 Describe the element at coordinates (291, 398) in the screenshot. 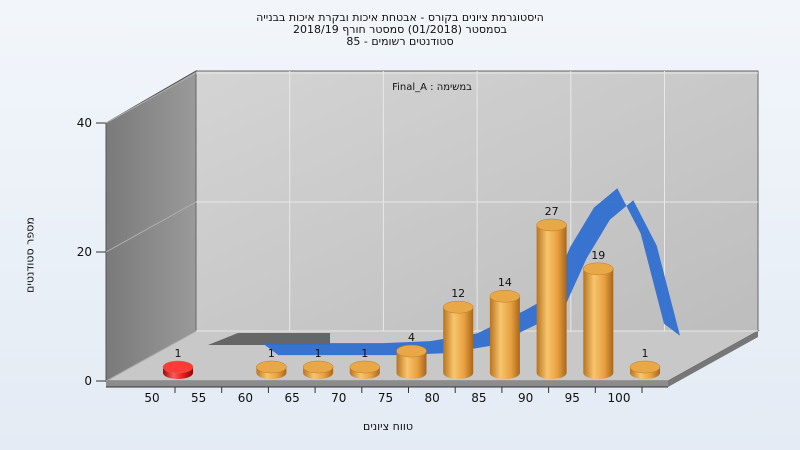

I see `x-tick-label: 65` at that location.